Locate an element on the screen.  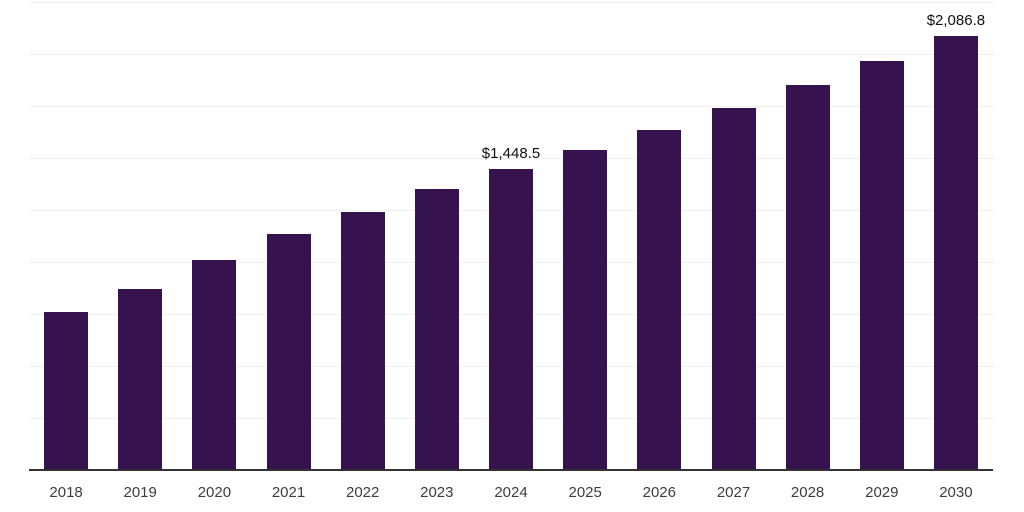
value-label-2024: $1,448.5 is located at coordinates (511, 153).